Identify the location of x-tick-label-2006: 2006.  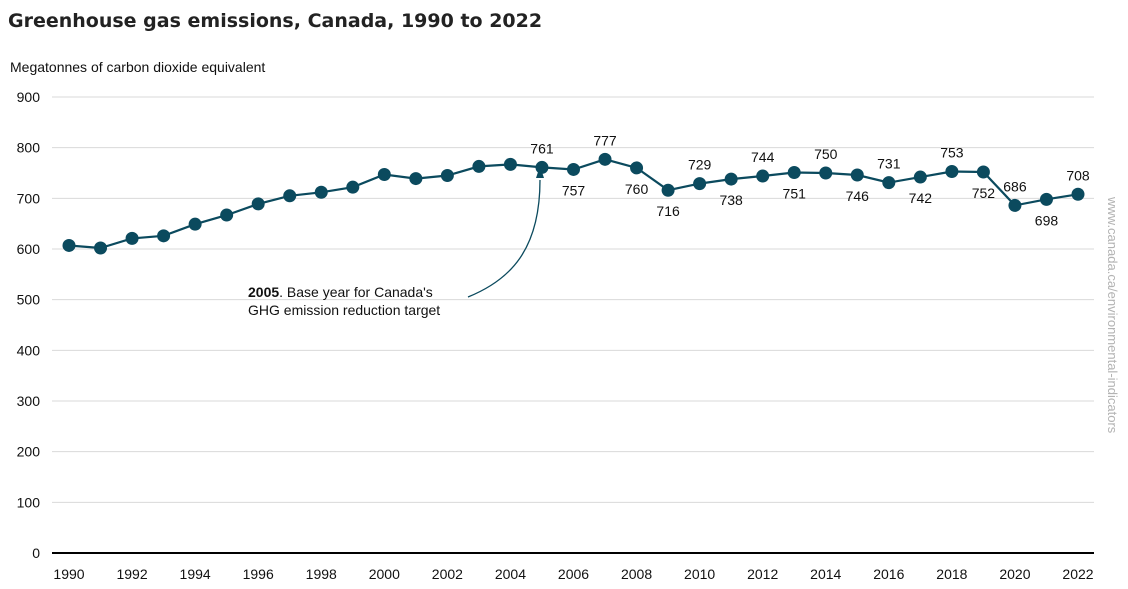
(573, 574).